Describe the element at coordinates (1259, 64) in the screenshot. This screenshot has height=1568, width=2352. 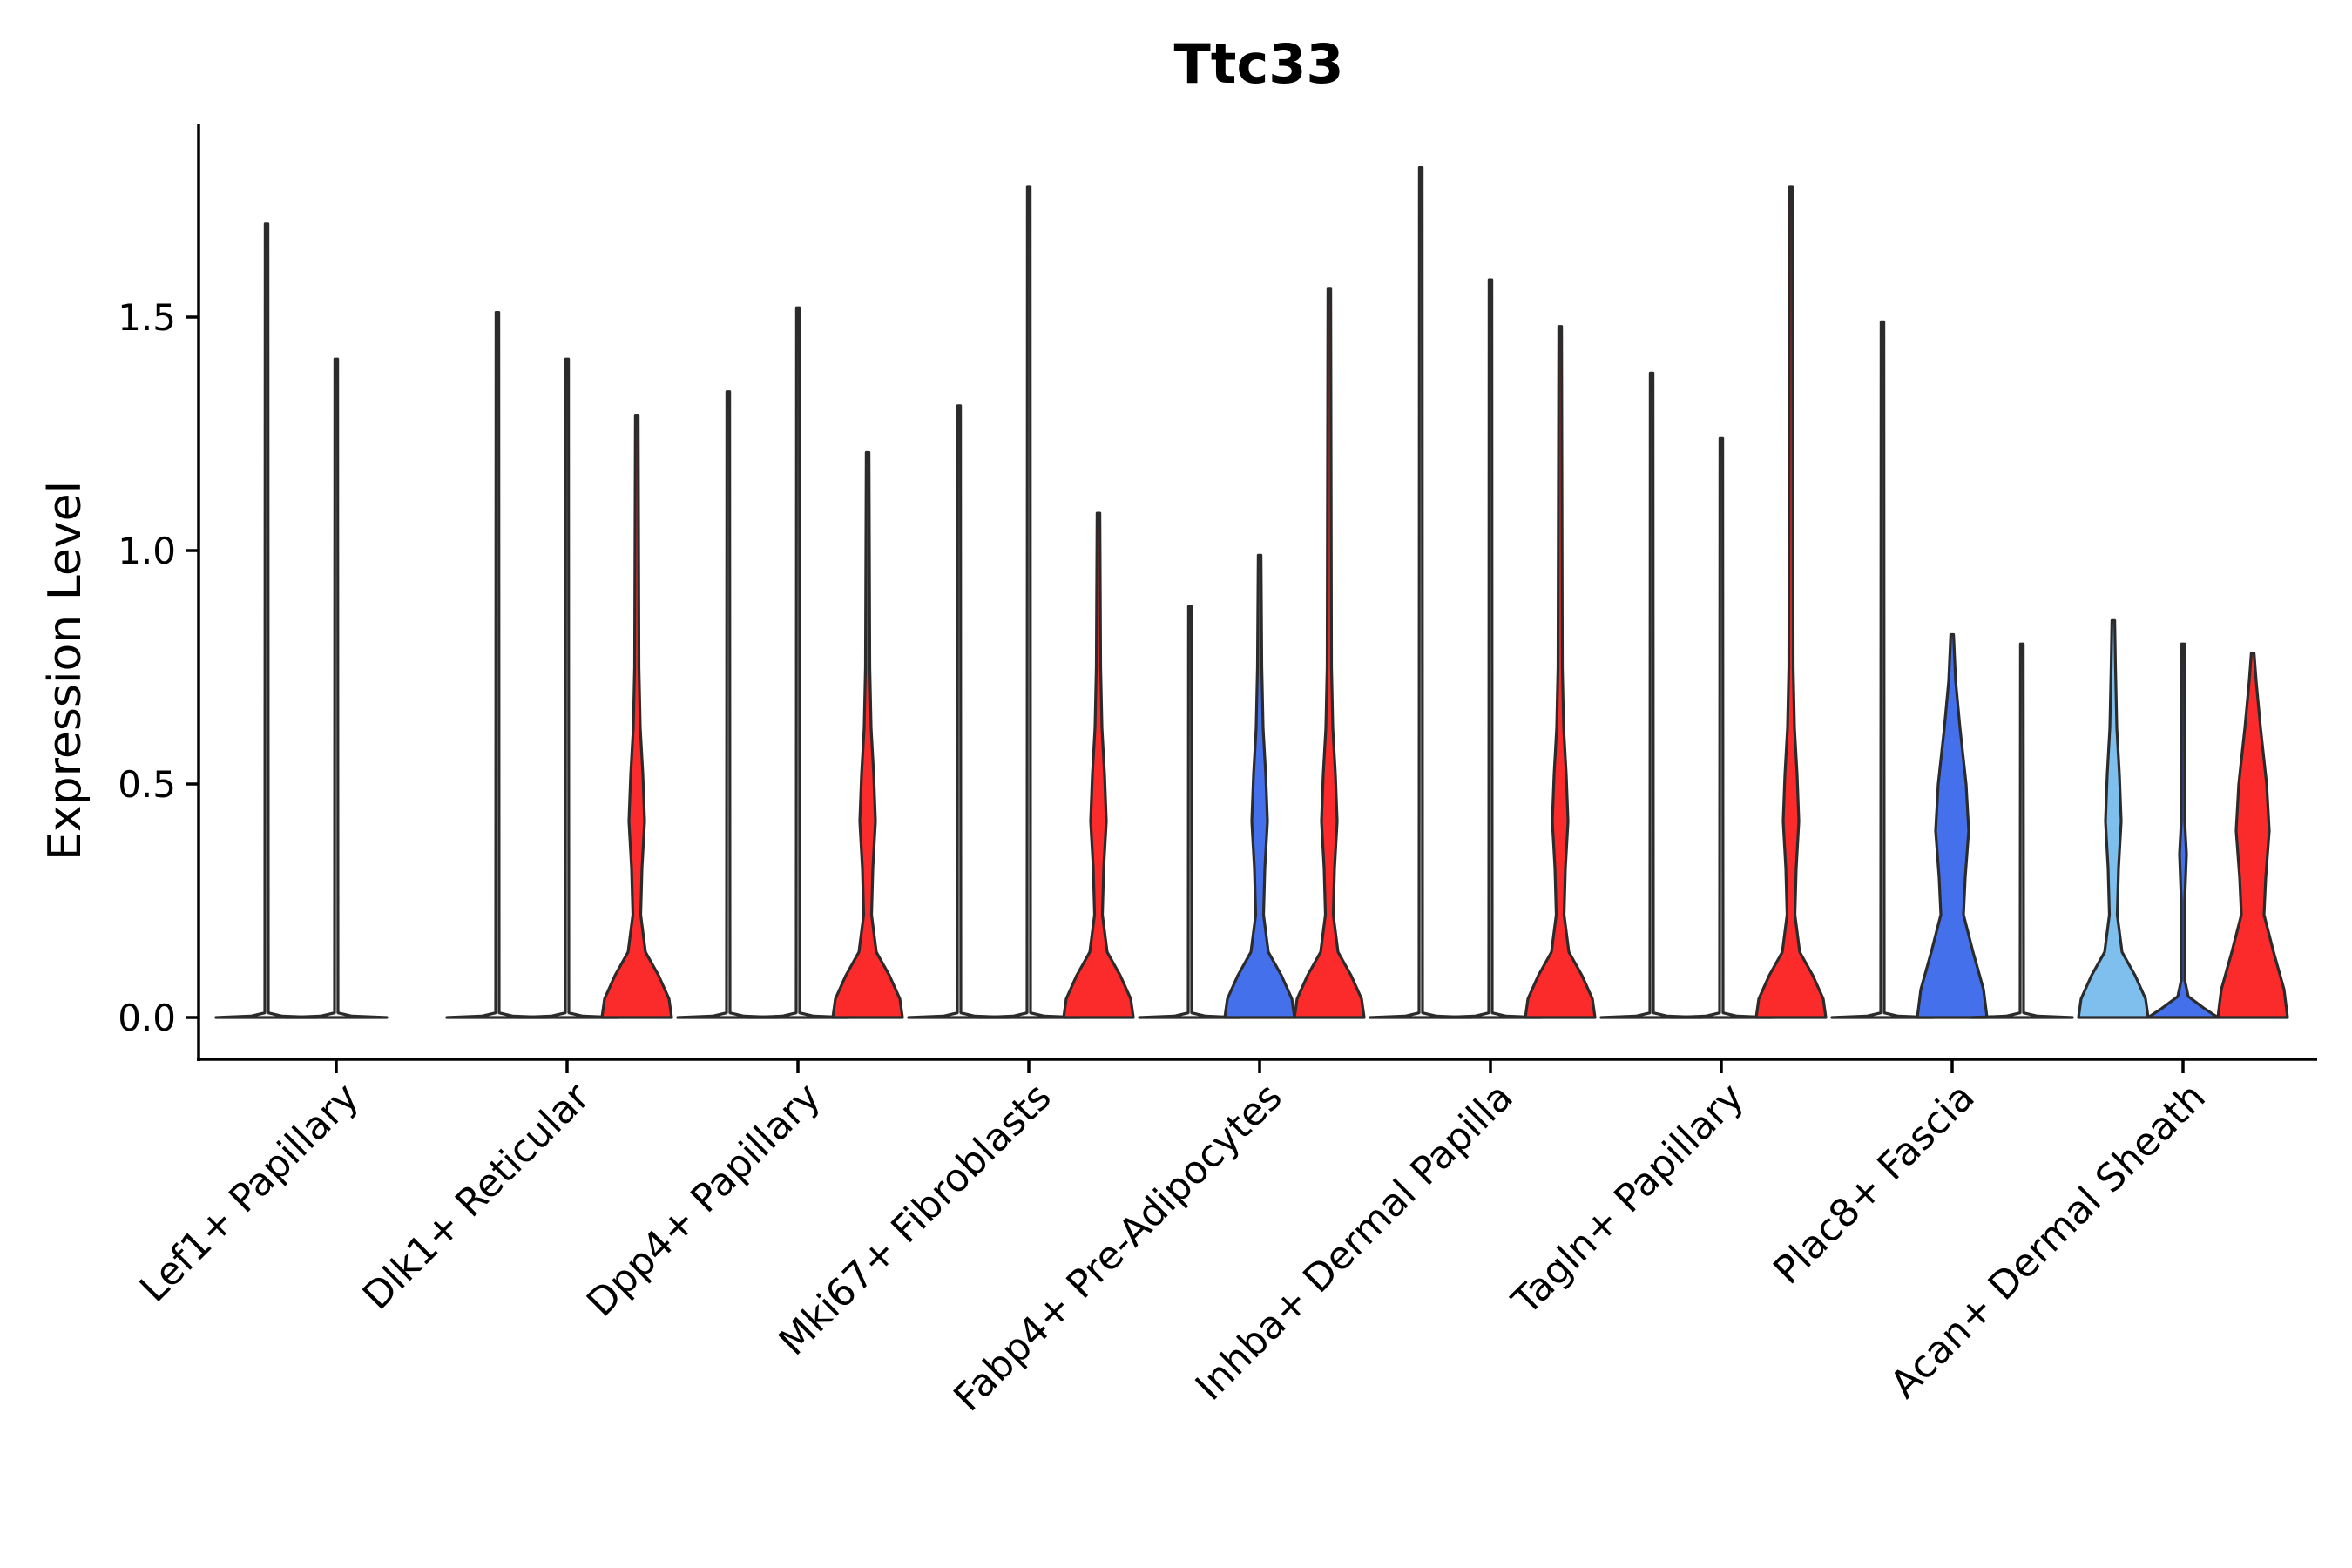
I see `chart-title: Ttc33` at that location.